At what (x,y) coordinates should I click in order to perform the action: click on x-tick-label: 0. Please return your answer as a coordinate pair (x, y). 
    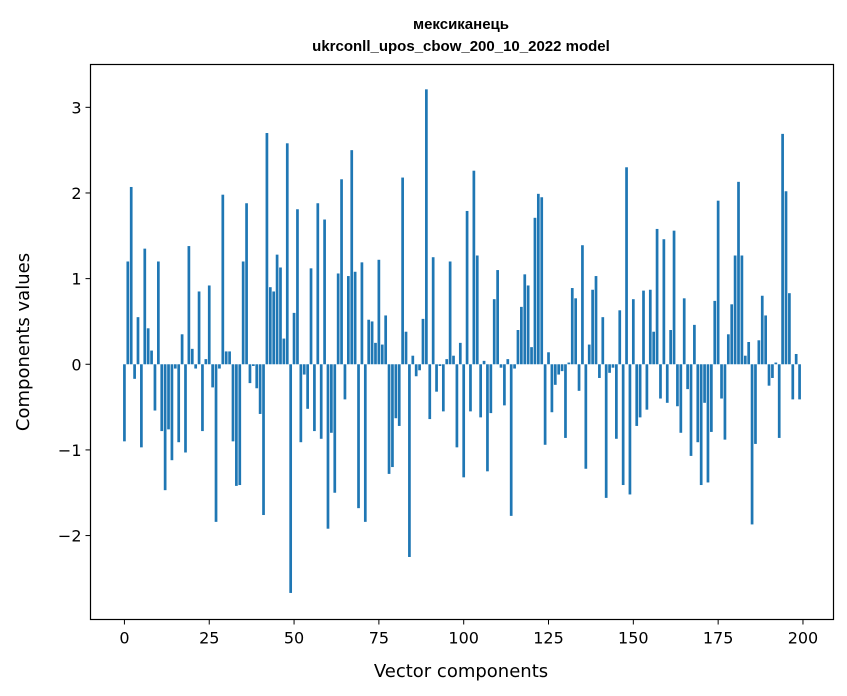
    Looking at the image, I should click on (124, 638).